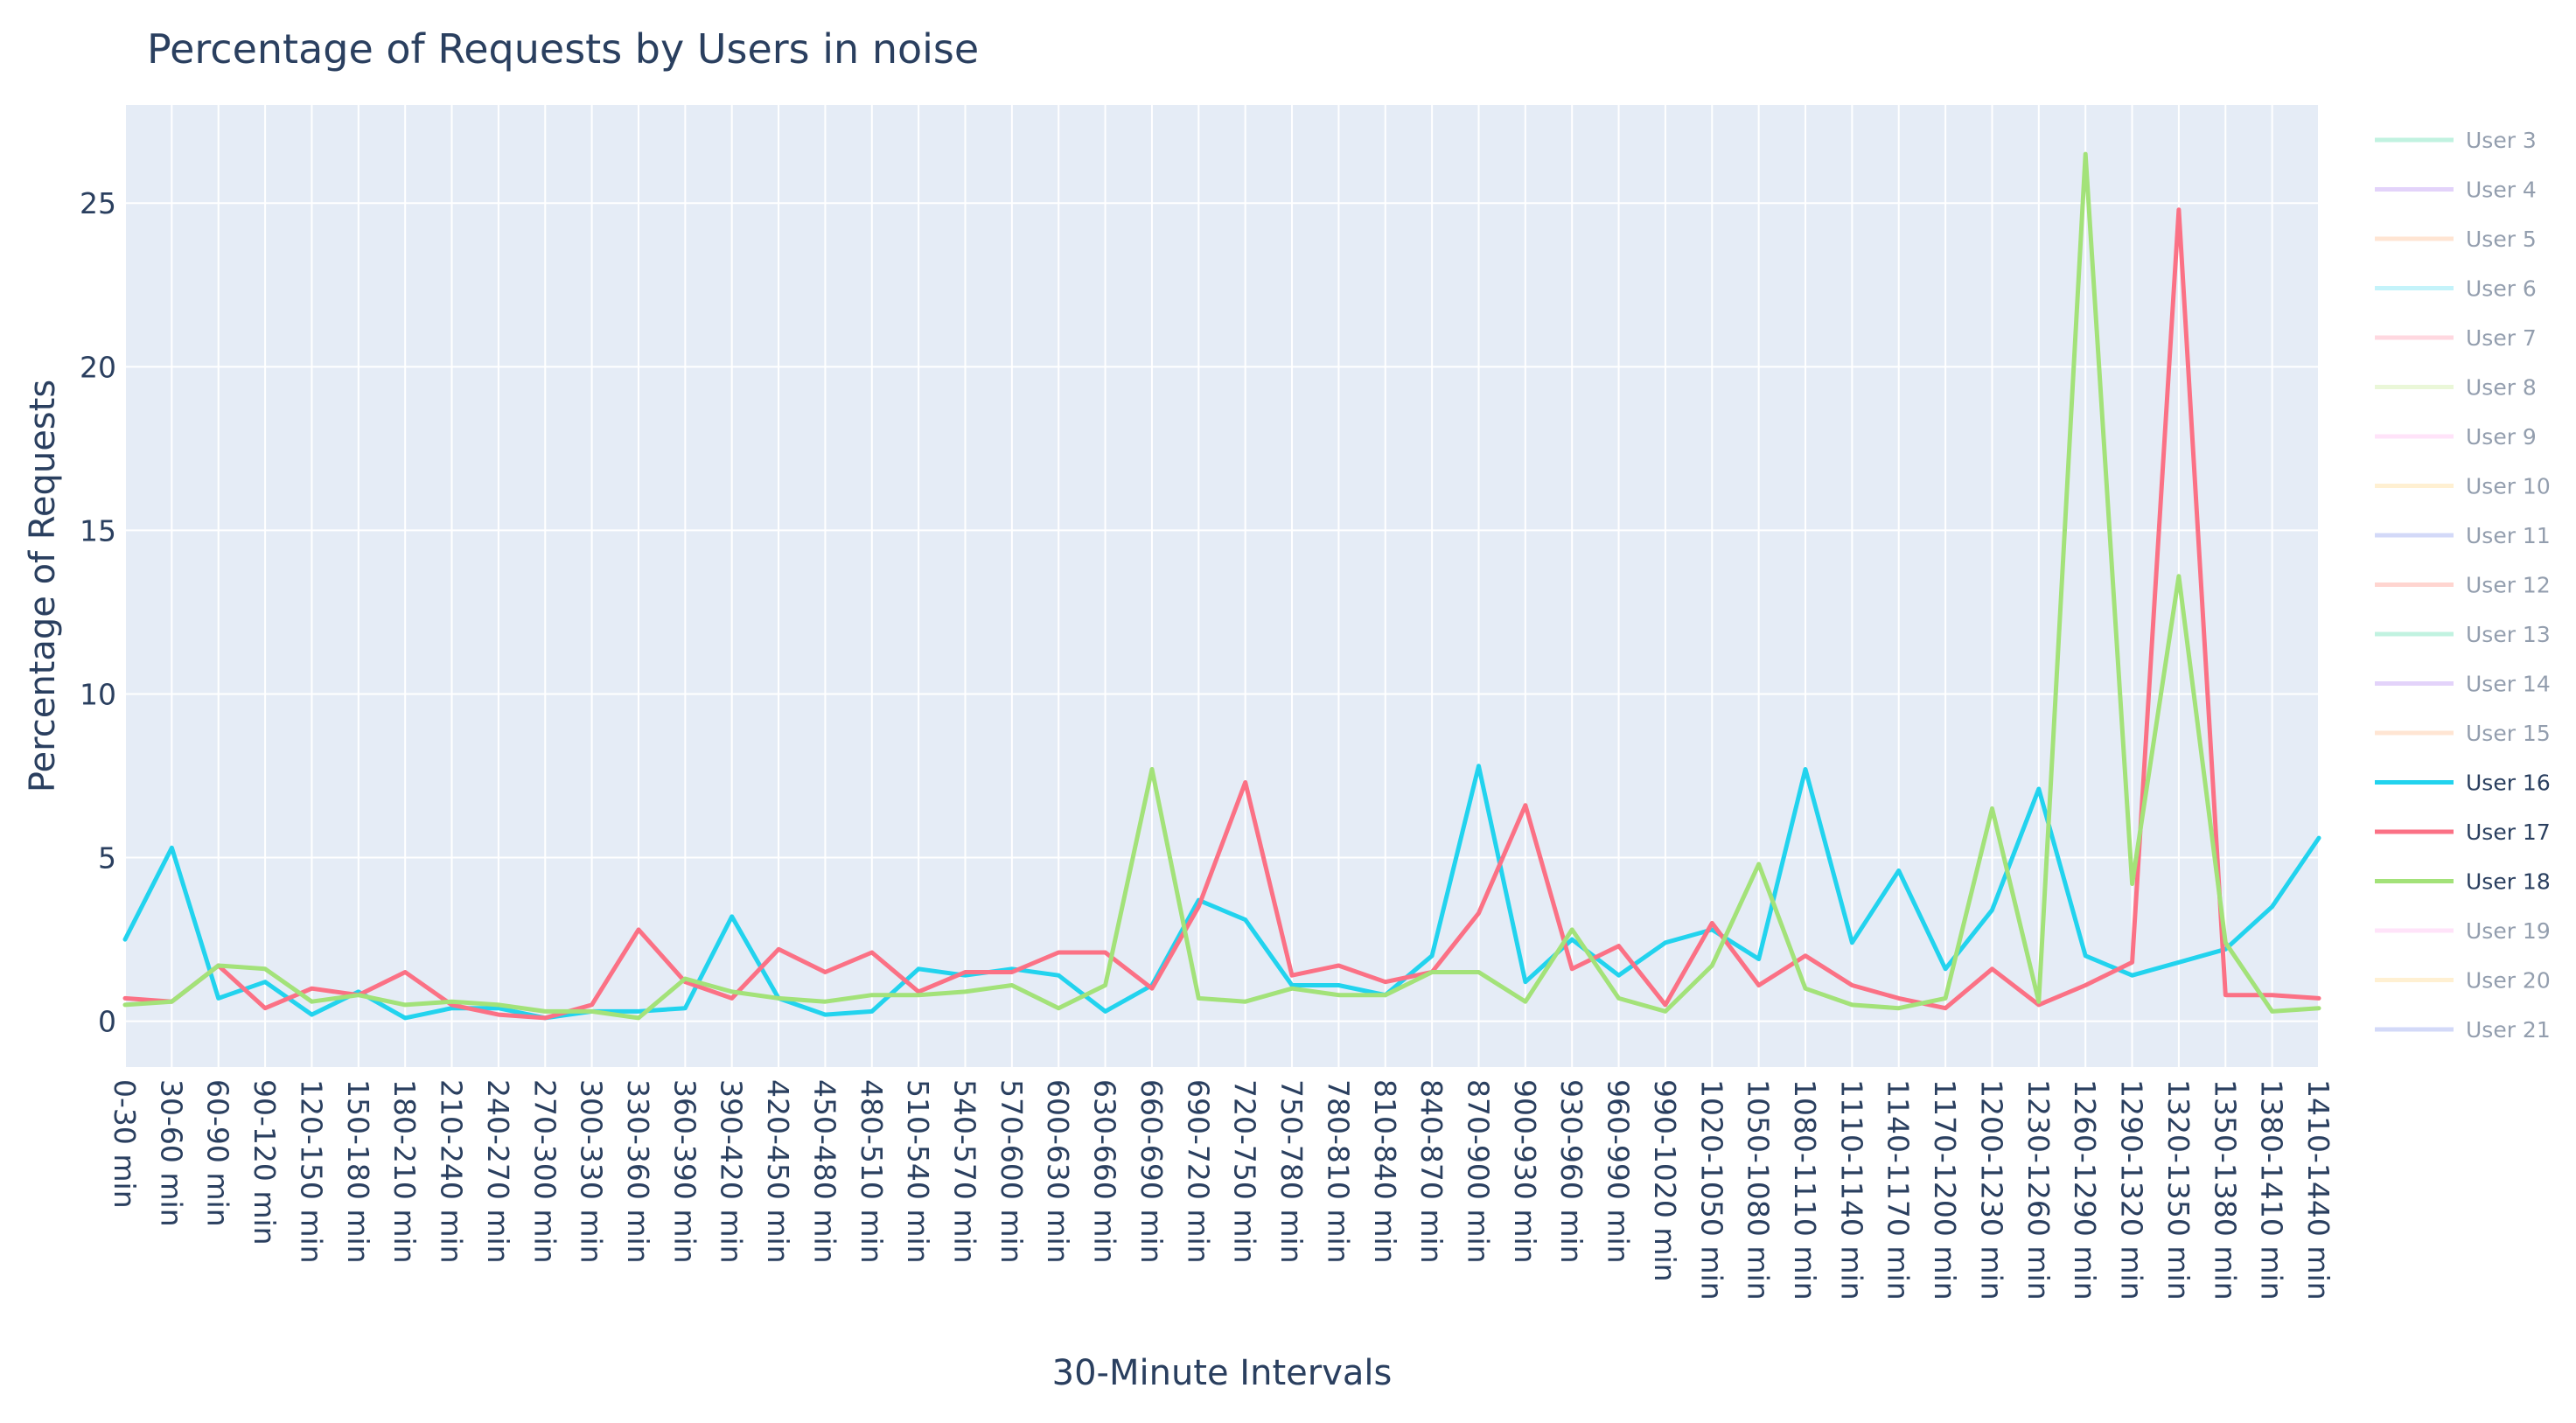  Describe the element at coordinates (2463, 931) in the screenshot. I see `legend-item: User 19` at that location.